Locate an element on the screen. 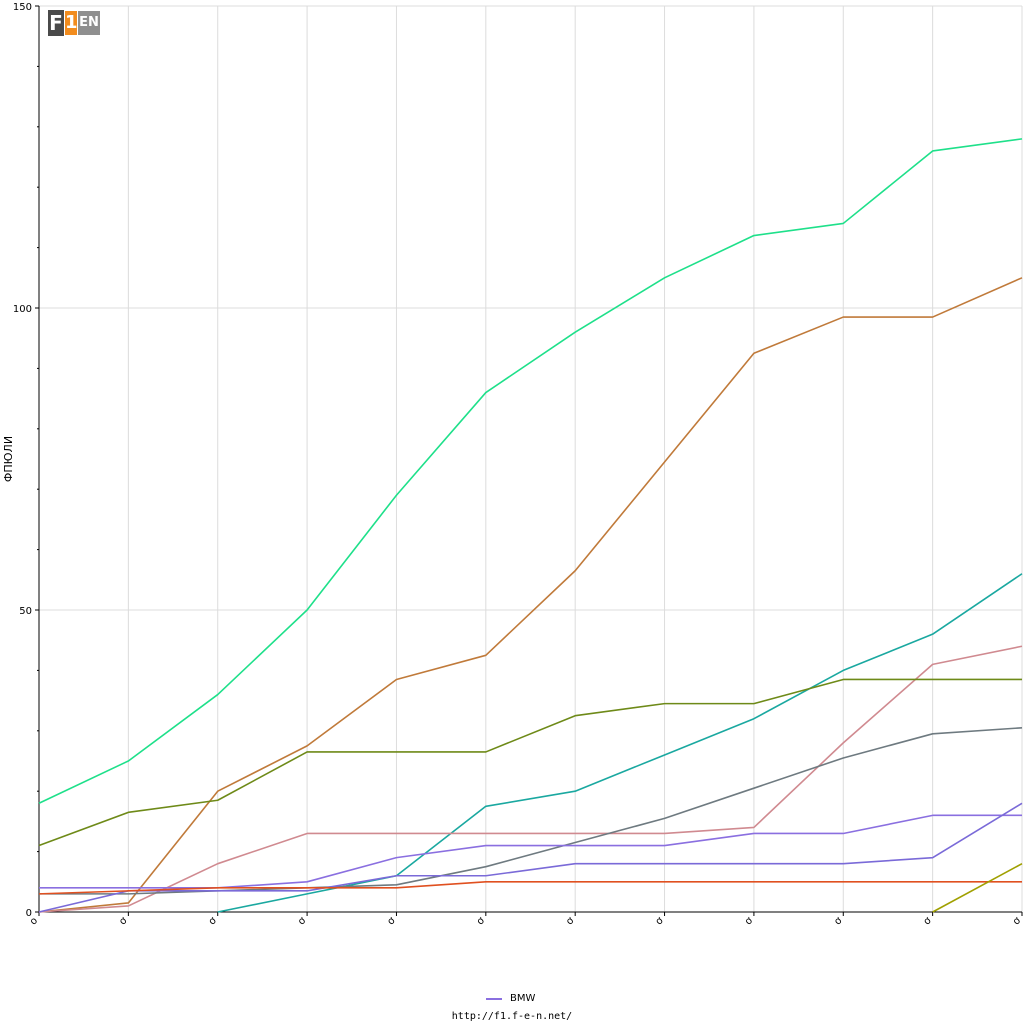 The image size is (1024, 1024). chart-legend: BMW is located at coordinates (510, 999).